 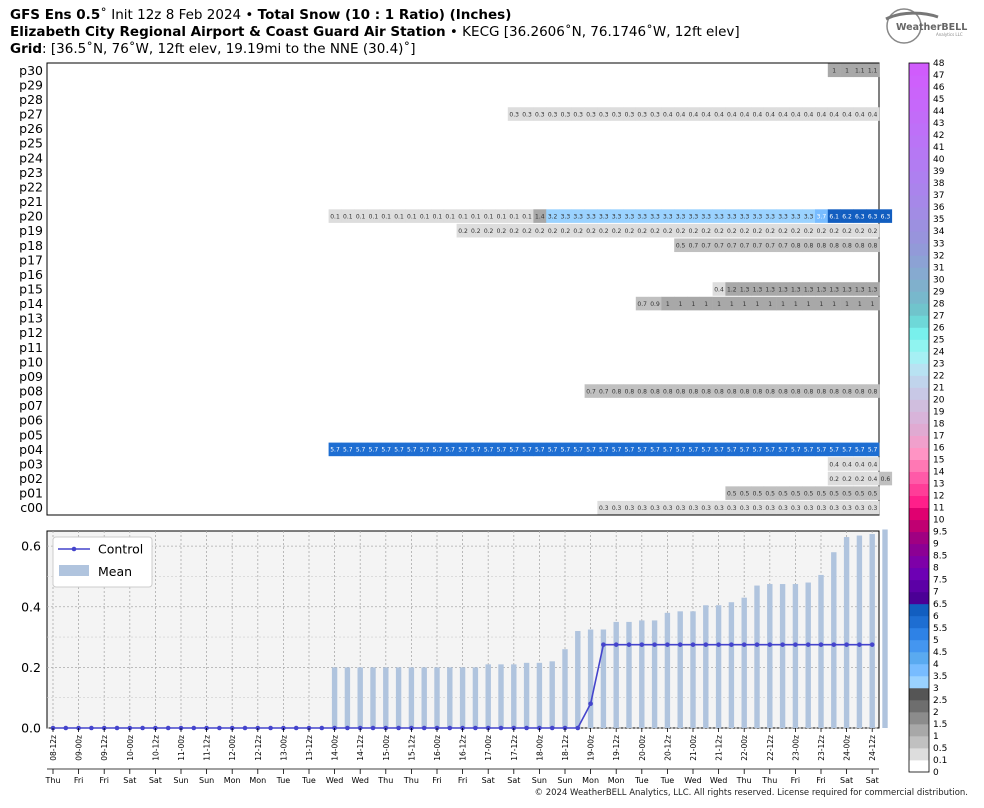 I want to click on row-label-p23: p23, so click(x=31, y=172).